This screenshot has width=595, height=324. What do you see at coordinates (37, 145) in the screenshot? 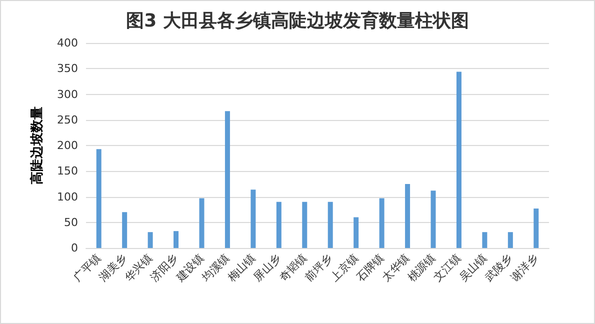
I see `y-axis-title: 高陡边坡数量` at bounding box center [37, 145].